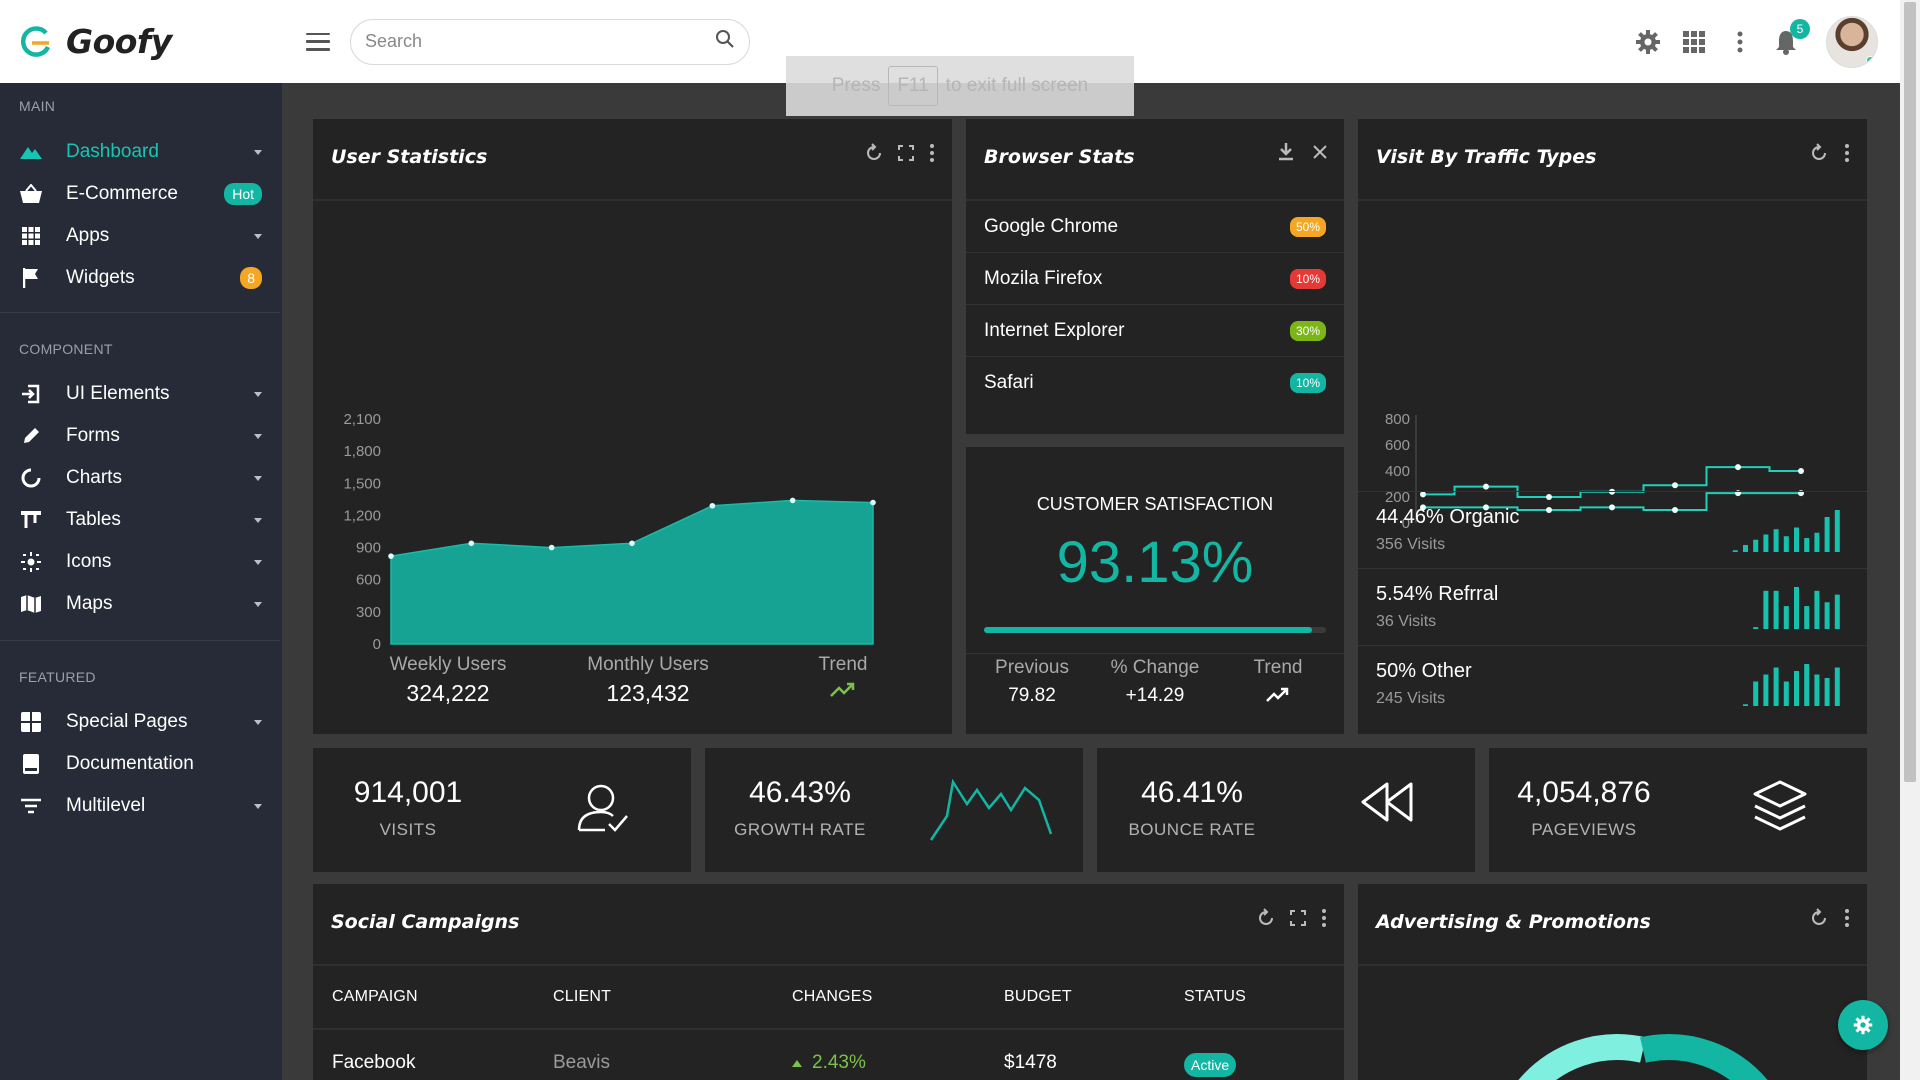 This screenshot has width=1920, height=1080. Describe the element at coordinates (1448, 517) in the screenshot. I see `traffic-title: 44.46% Organic` at that location.